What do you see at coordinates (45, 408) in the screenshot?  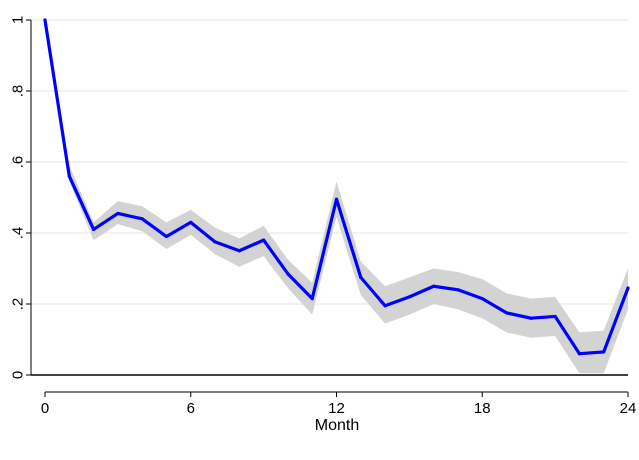 I see `x-tick-label: 0` at bounding box center [45, 408].